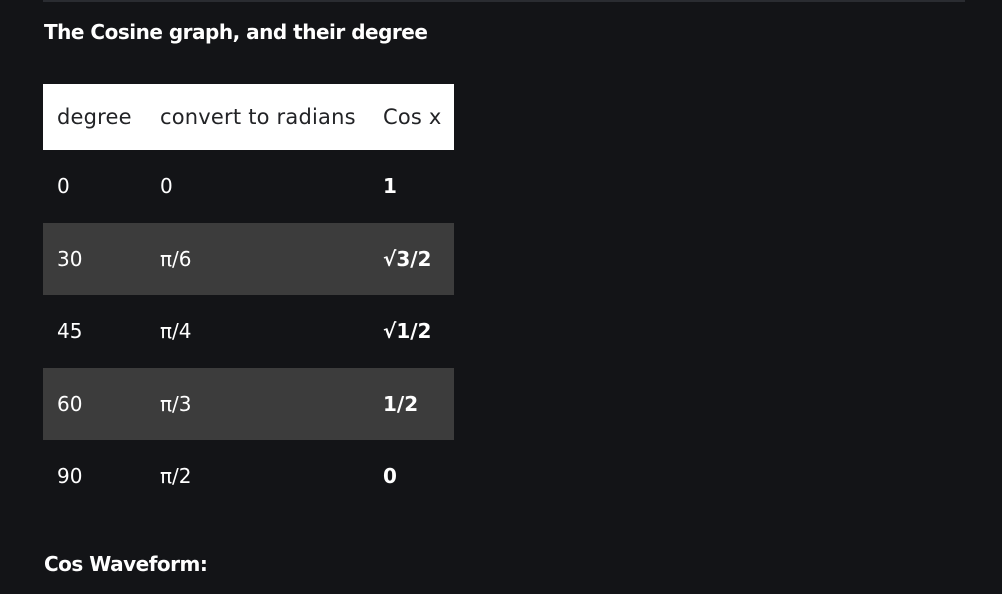  I want to click on cos-value-cell: 1/2, so click(412, 403).